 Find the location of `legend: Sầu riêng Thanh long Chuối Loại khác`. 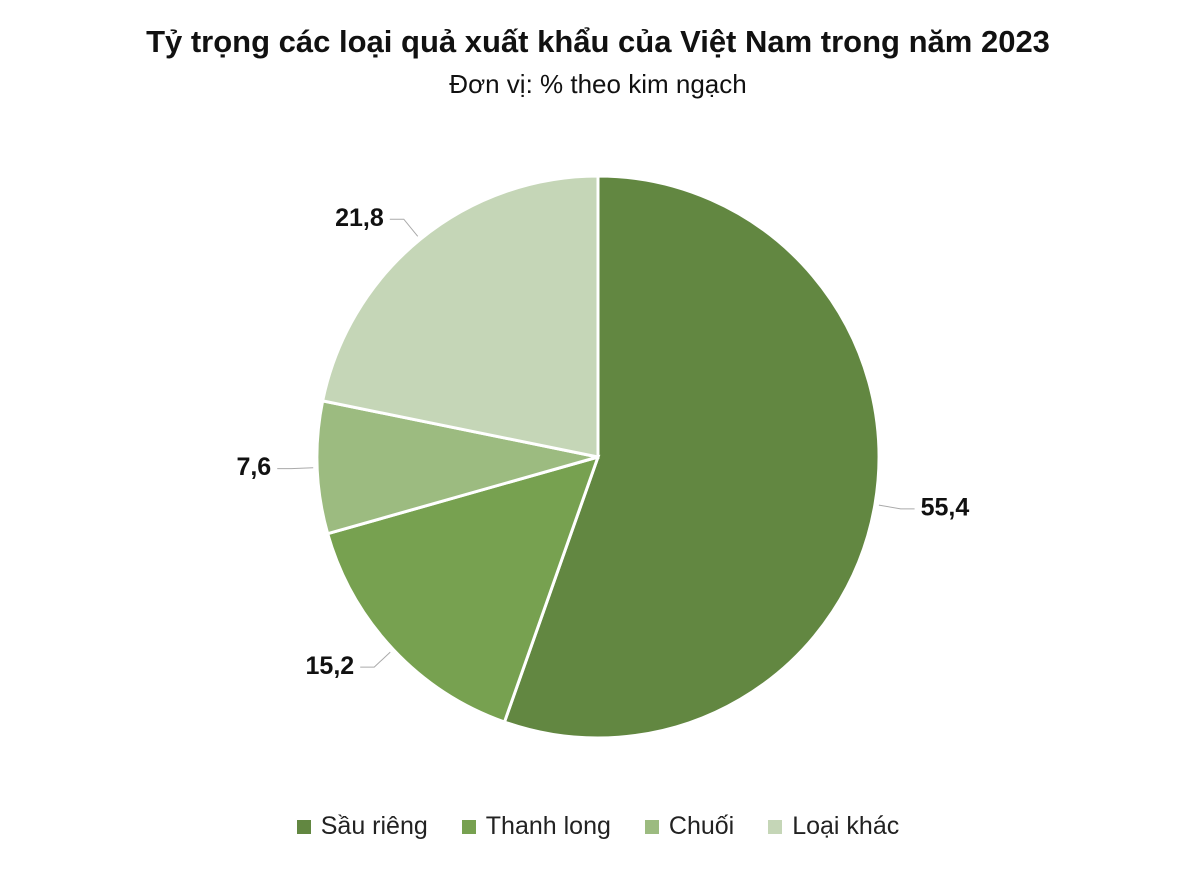

legend: Sầu riêng Thanh long Chuối Loại khác is located at coordinates (598, 826).